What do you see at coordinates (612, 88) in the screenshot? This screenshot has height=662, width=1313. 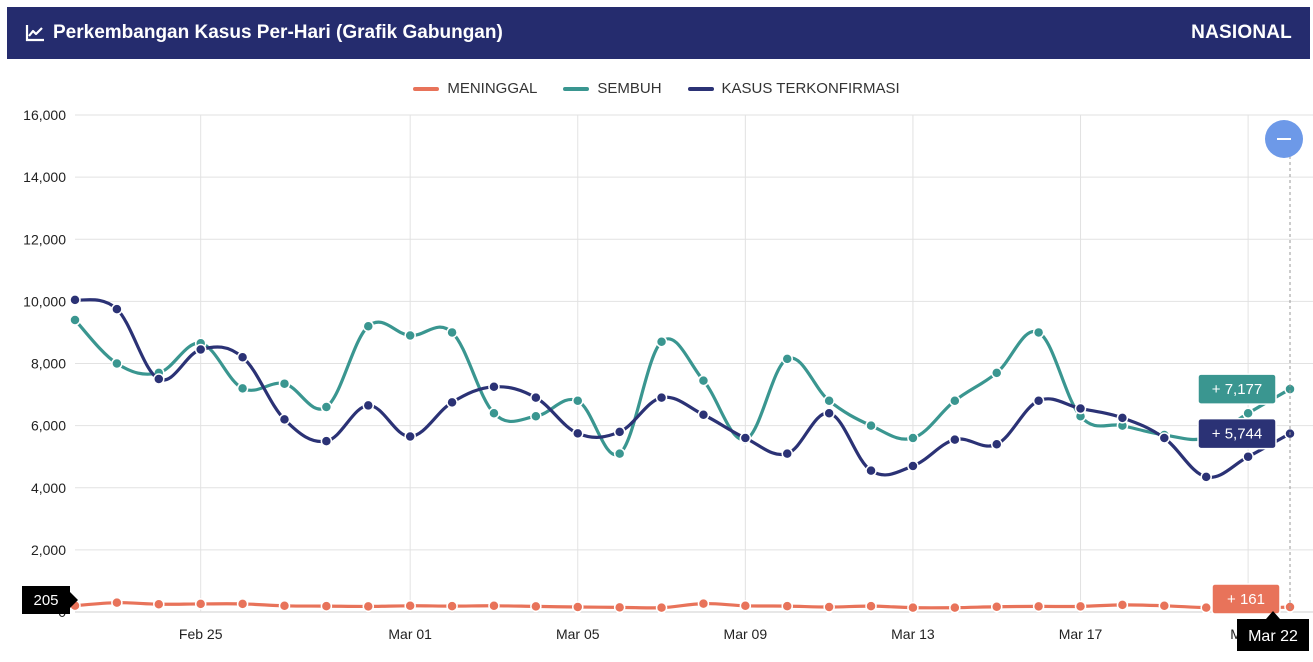 I see `legend-item-sembuh: SEMBUH` at bounding box center [612, 88].